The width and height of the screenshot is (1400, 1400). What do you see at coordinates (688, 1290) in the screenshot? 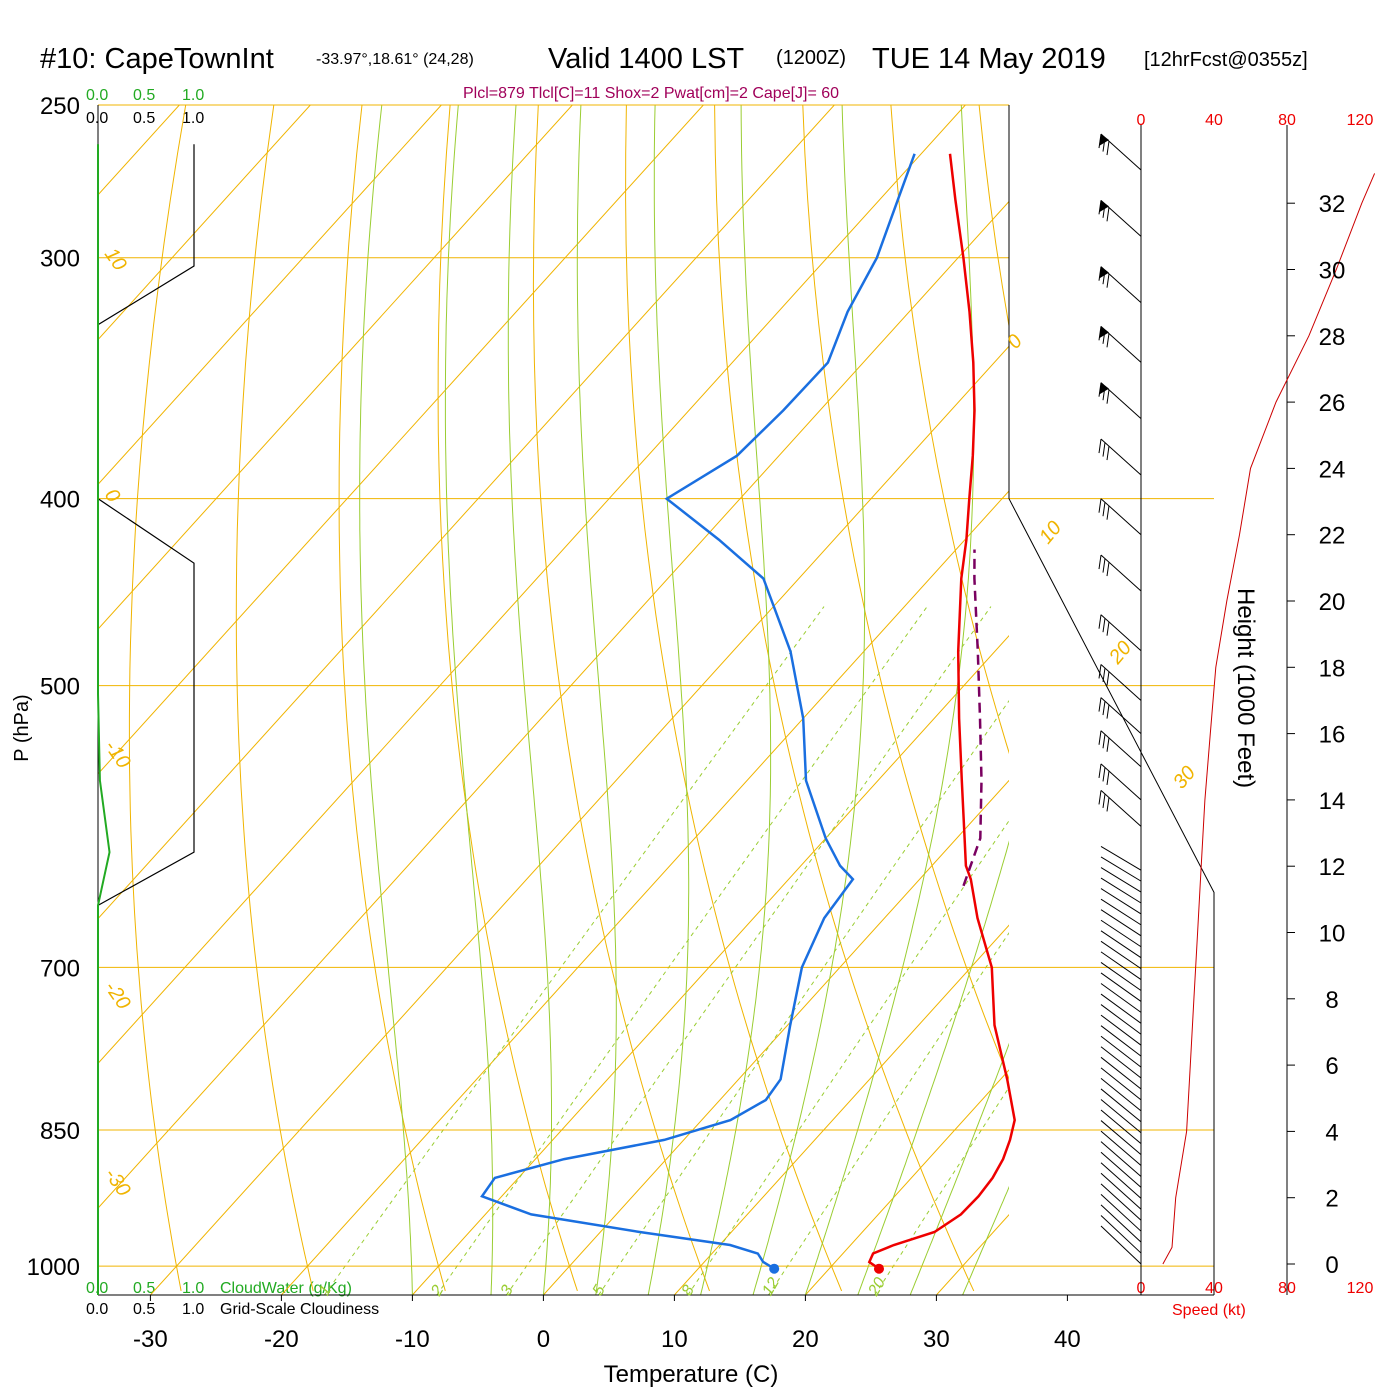
I see `mixing-ratio-label: 8` at bounding box center [688, 1290].